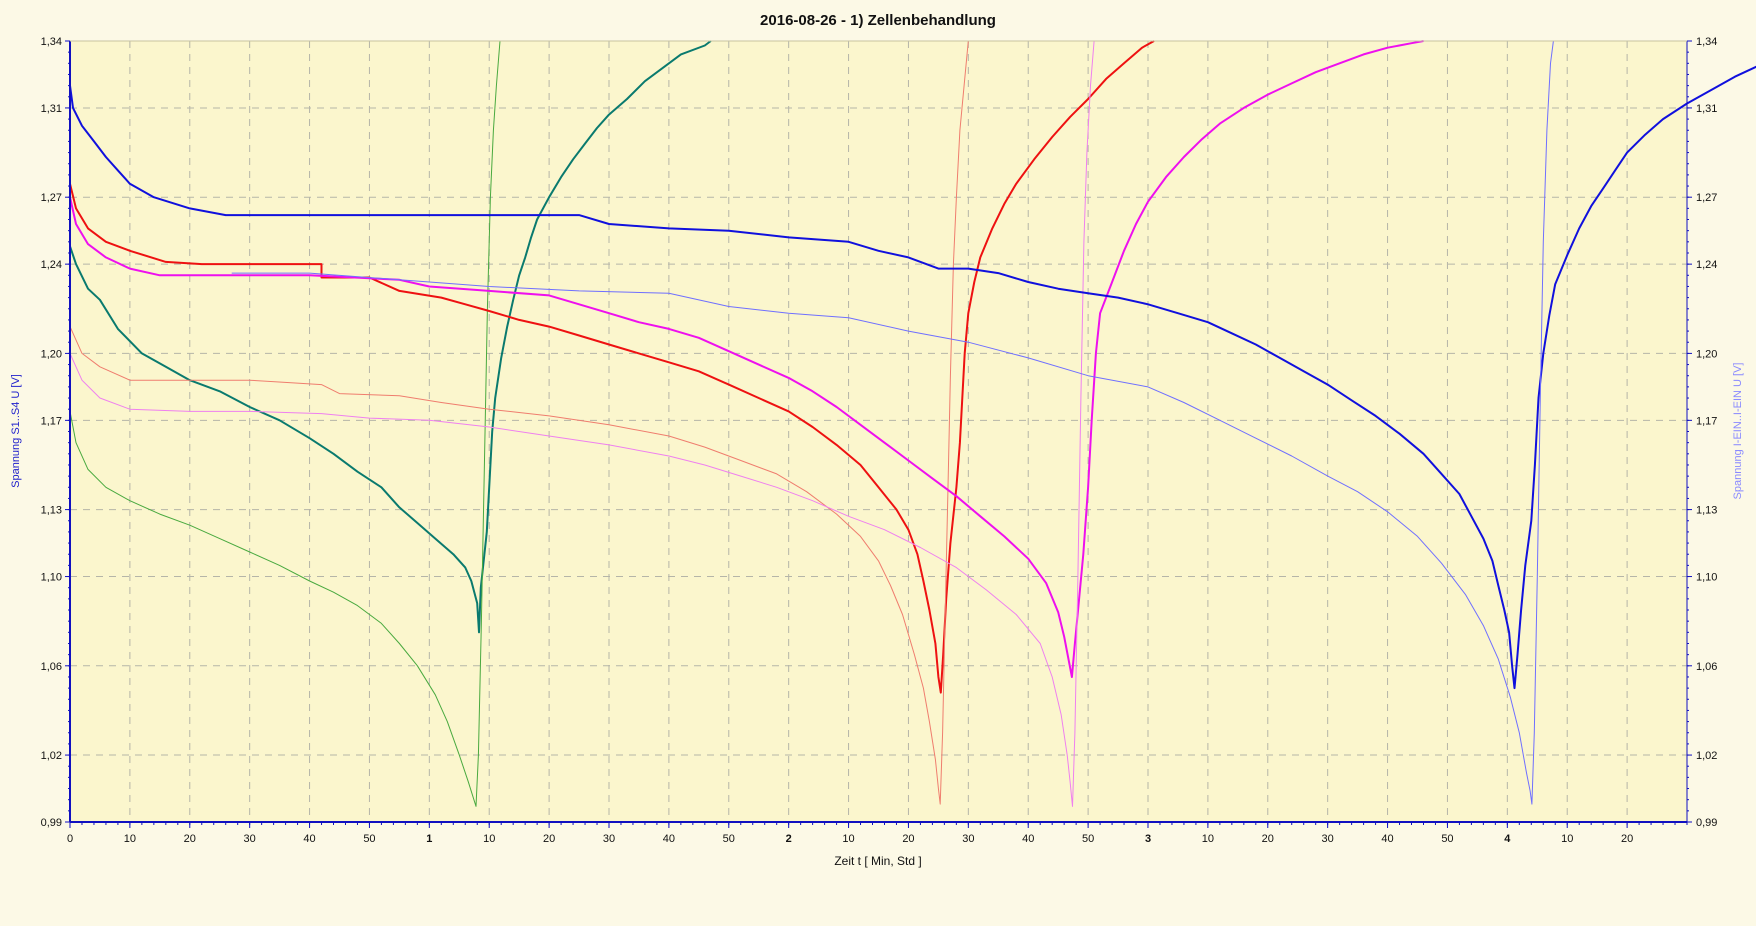 Image resolution: width=1756 pixels, height=926 pixels. What do you see at coordinates (51, 354) in the screenshot?
I see `y-tick-label-left: 1,20` at bounding box center [51, 354].